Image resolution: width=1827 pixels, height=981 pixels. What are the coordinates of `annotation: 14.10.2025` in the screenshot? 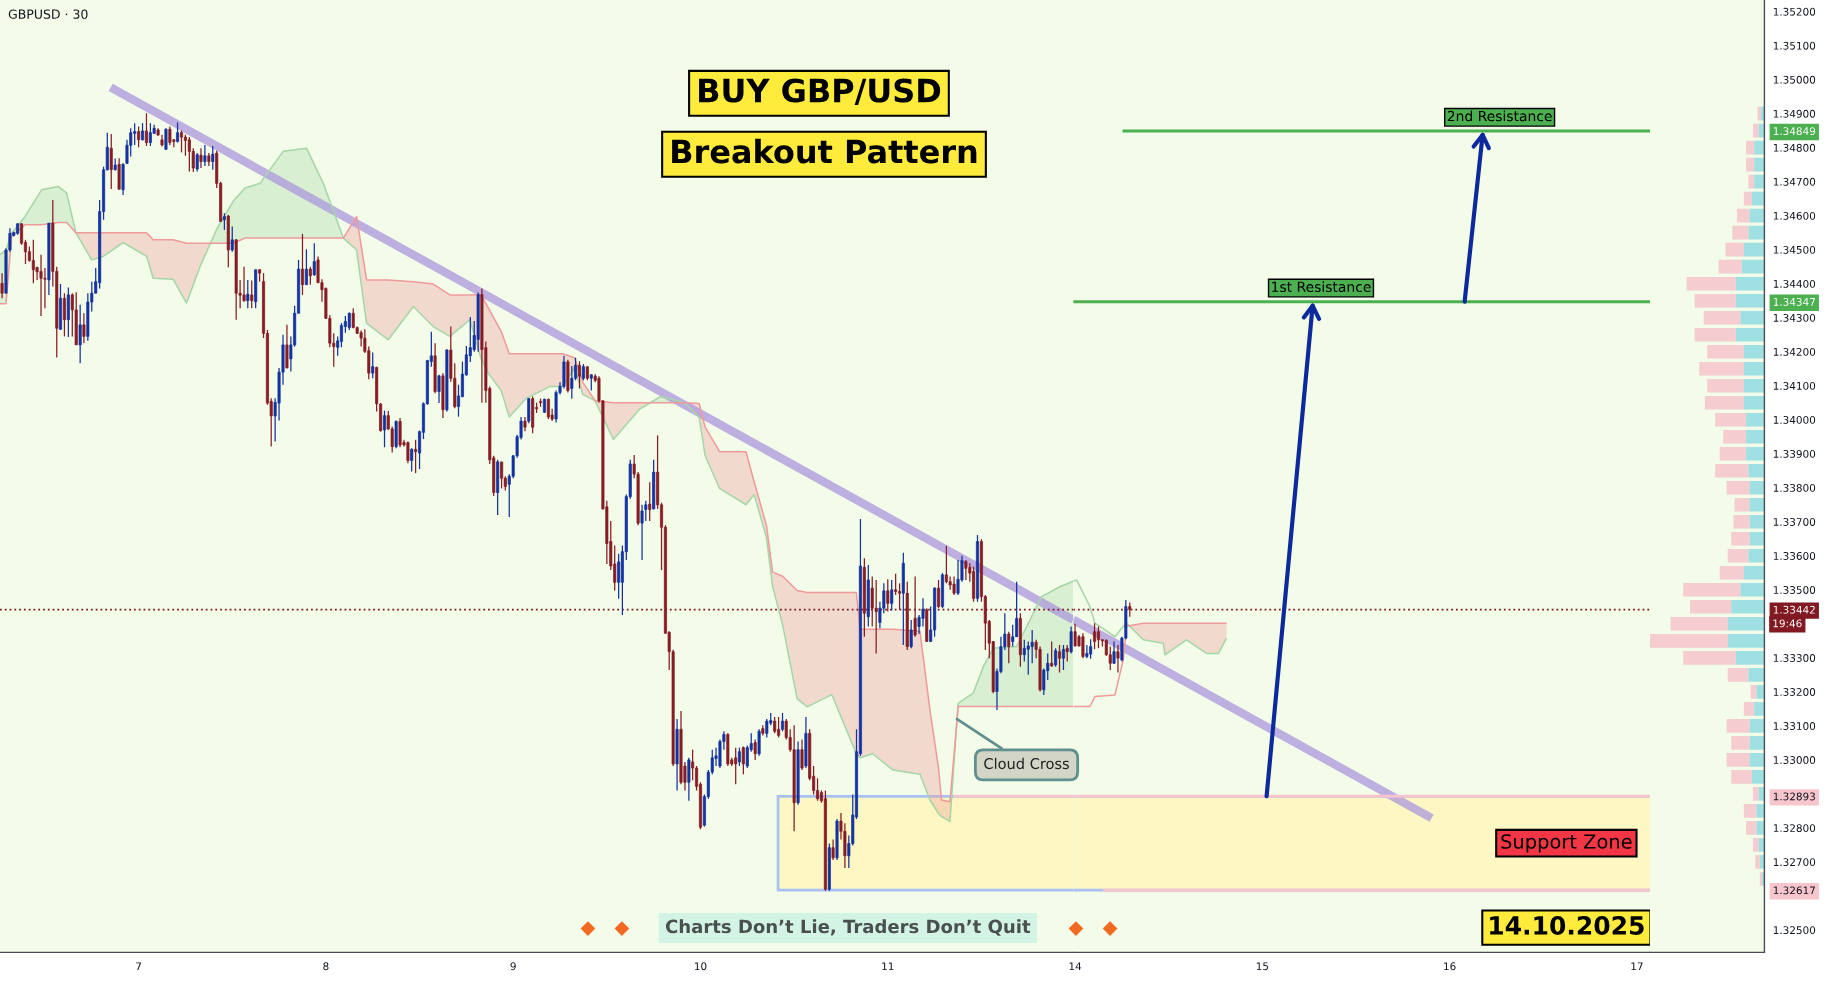 It's located at (1567, 925).